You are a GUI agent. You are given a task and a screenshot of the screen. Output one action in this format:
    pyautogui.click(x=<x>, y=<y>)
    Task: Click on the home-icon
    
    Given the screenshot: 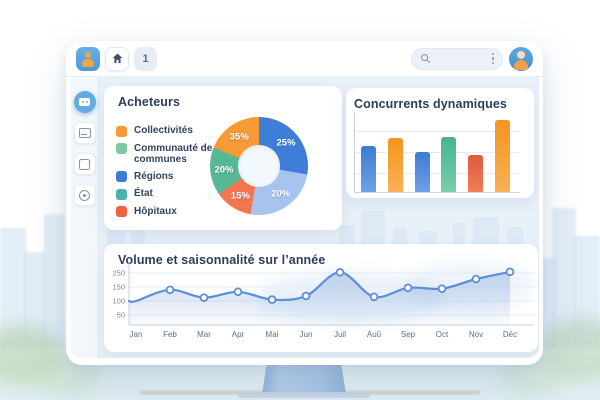 What is the action you would take?
    pyautogui.click(x=117, y=58)
    